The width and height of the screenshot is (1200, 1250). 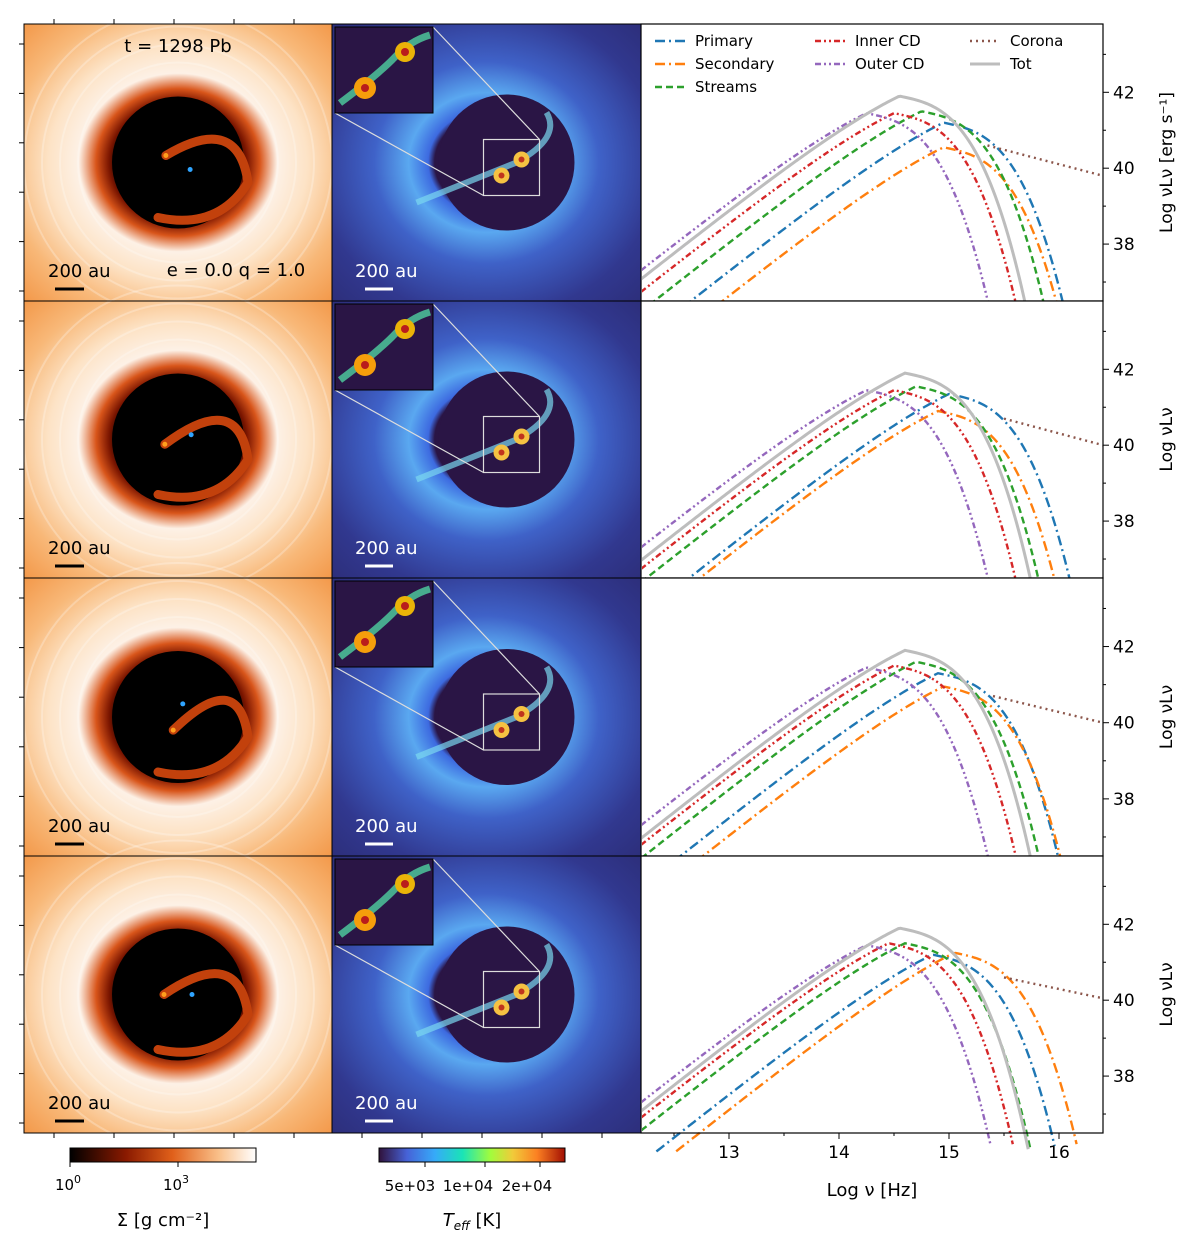 What do you see at coordinates (889, 64) in the screenshot?
I see `legend-label: Outer CD` at bounding box center [889, 64].